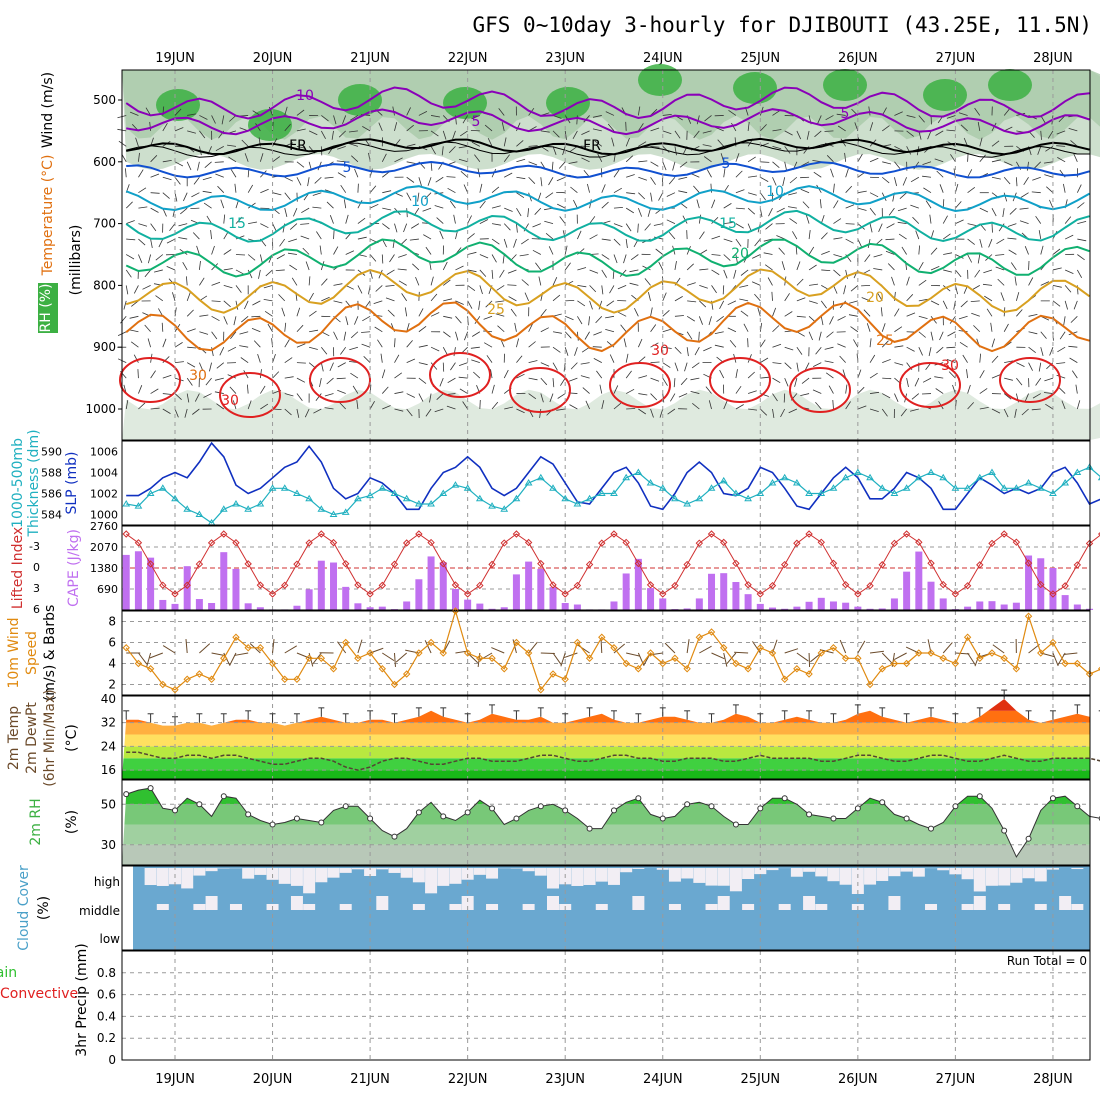  Describe the element at coordinates (51, 494) in the screenshot. I see `thickness-ytick: 586` at that location.